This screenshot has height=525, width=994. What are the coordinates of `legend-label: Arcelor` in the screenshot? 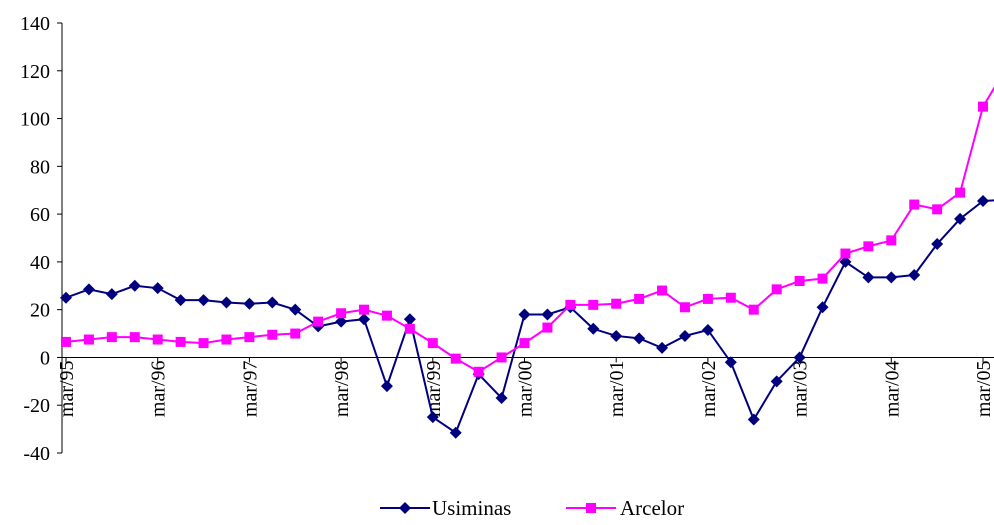 It's located at (652, 508).